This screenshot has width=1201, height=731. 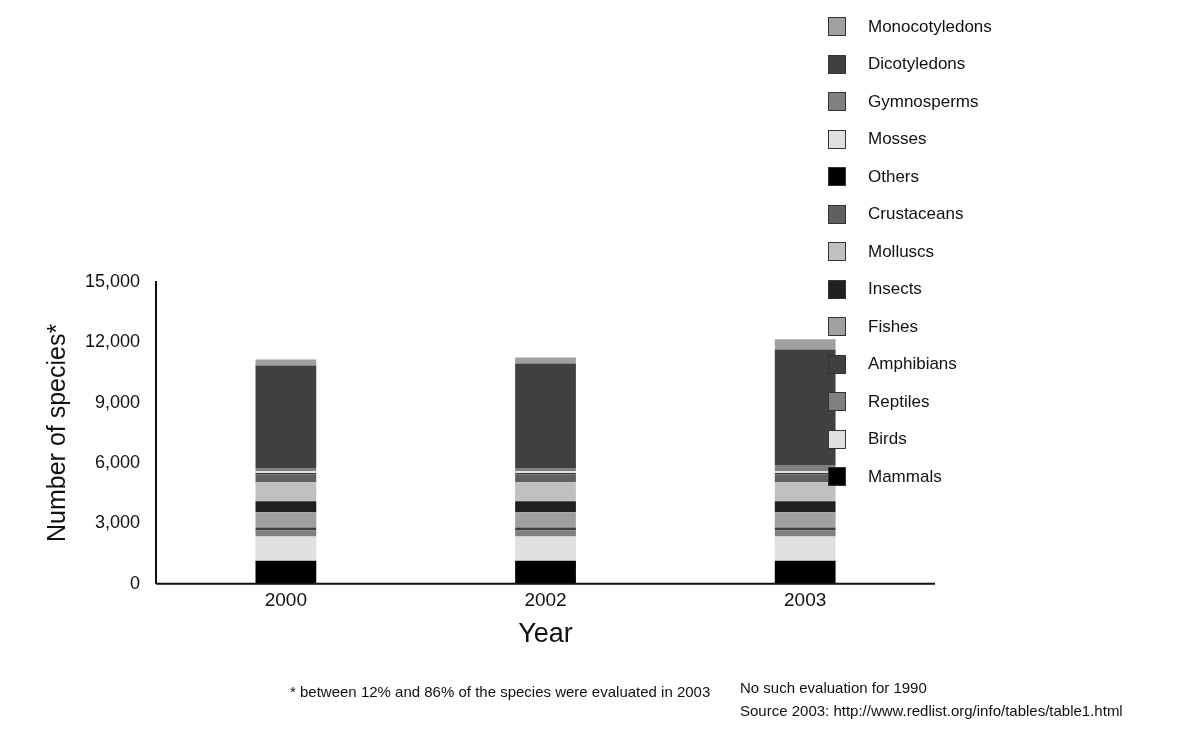 I want to click on y-tick-label: 15,000, so click(x=112, y=280).